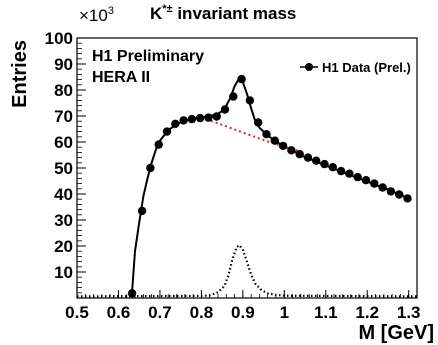 Image resolution: width=438 pixels, height=345 pixels. Describe the element at coordinates (202, 312) in the screenshot. I see `x-tick-label: 0.8` at that location.